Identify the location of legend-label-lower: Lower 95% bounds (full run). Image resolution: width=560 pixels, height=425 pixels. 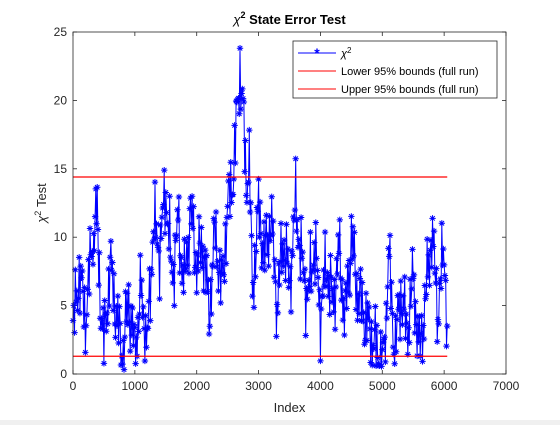
(410, 72).